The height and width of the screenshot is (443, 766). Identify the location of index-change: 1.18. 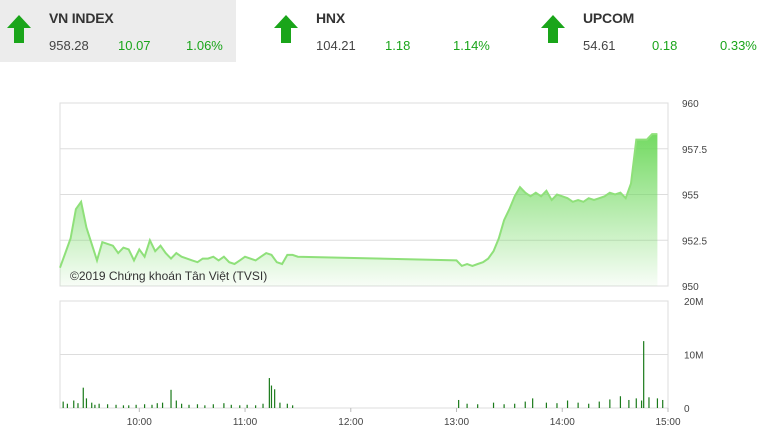
(398, 45).